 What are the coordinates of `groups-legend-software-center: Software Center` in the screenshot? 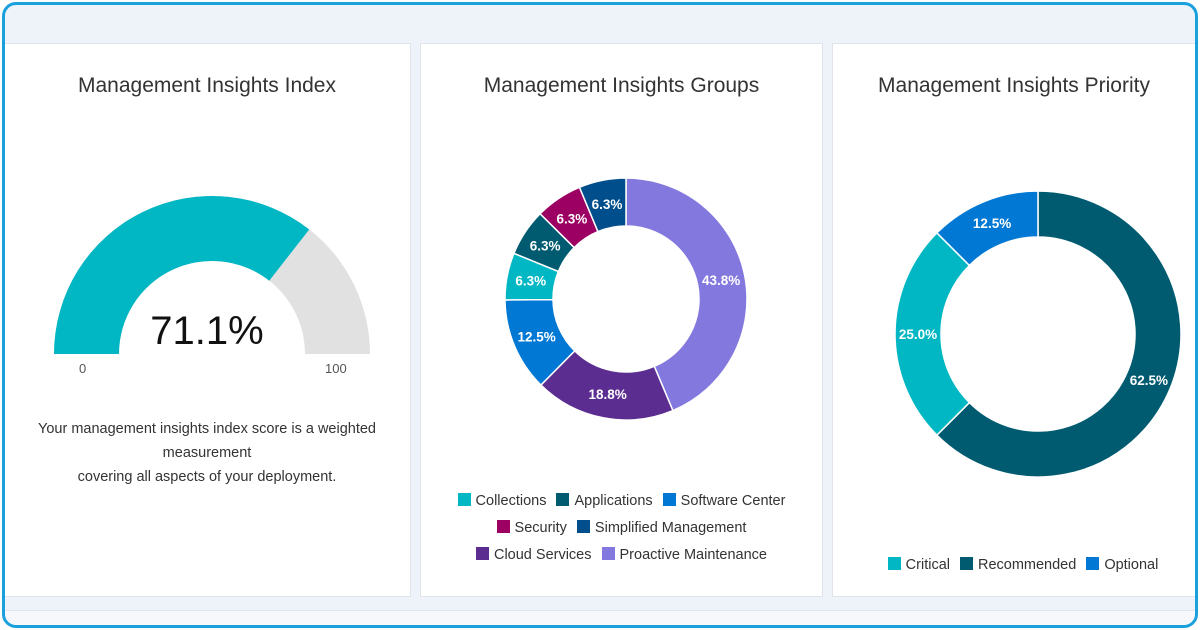 It's located at (724, 501).